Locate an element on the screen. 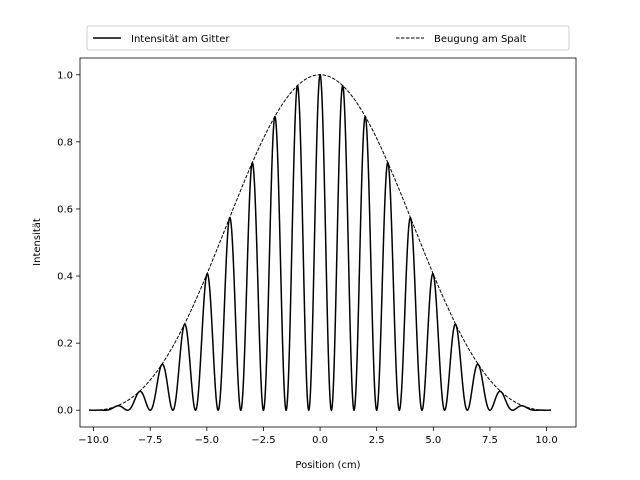 The width and height of the screenshot is (640, 480). x-tick-label: −5.0 is located at coordinates (207, 440).